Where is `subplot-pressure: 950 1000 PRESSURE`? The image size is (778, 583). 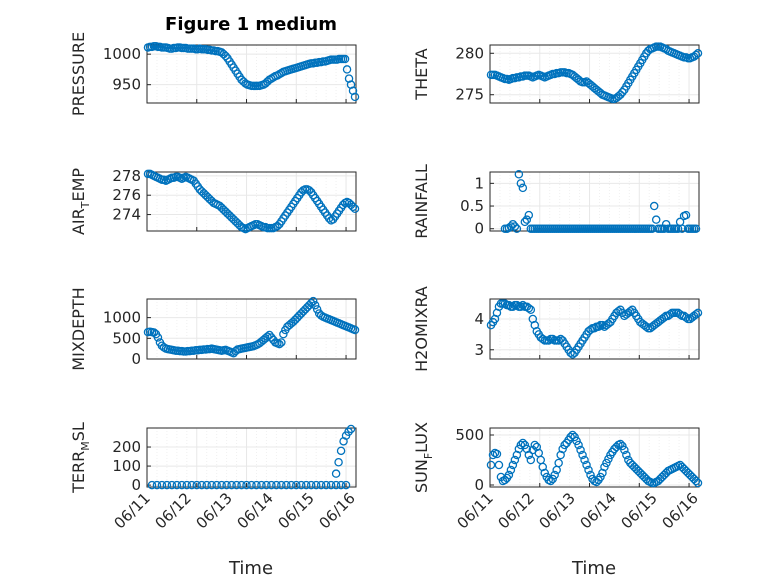
subplot-pressure: 950 1000 PRESSURE is located at coordinates (214, 74).